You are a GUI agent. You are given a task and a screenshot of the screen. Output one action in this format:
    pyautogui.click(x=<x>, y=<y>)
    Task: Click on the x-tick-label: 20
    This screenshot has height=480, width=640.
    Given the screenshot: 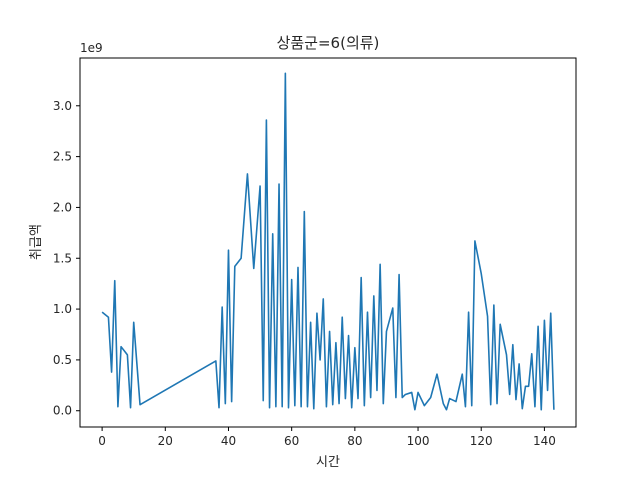 What is the action you would take?
    pyautogui.click(x=165, y=441)
    